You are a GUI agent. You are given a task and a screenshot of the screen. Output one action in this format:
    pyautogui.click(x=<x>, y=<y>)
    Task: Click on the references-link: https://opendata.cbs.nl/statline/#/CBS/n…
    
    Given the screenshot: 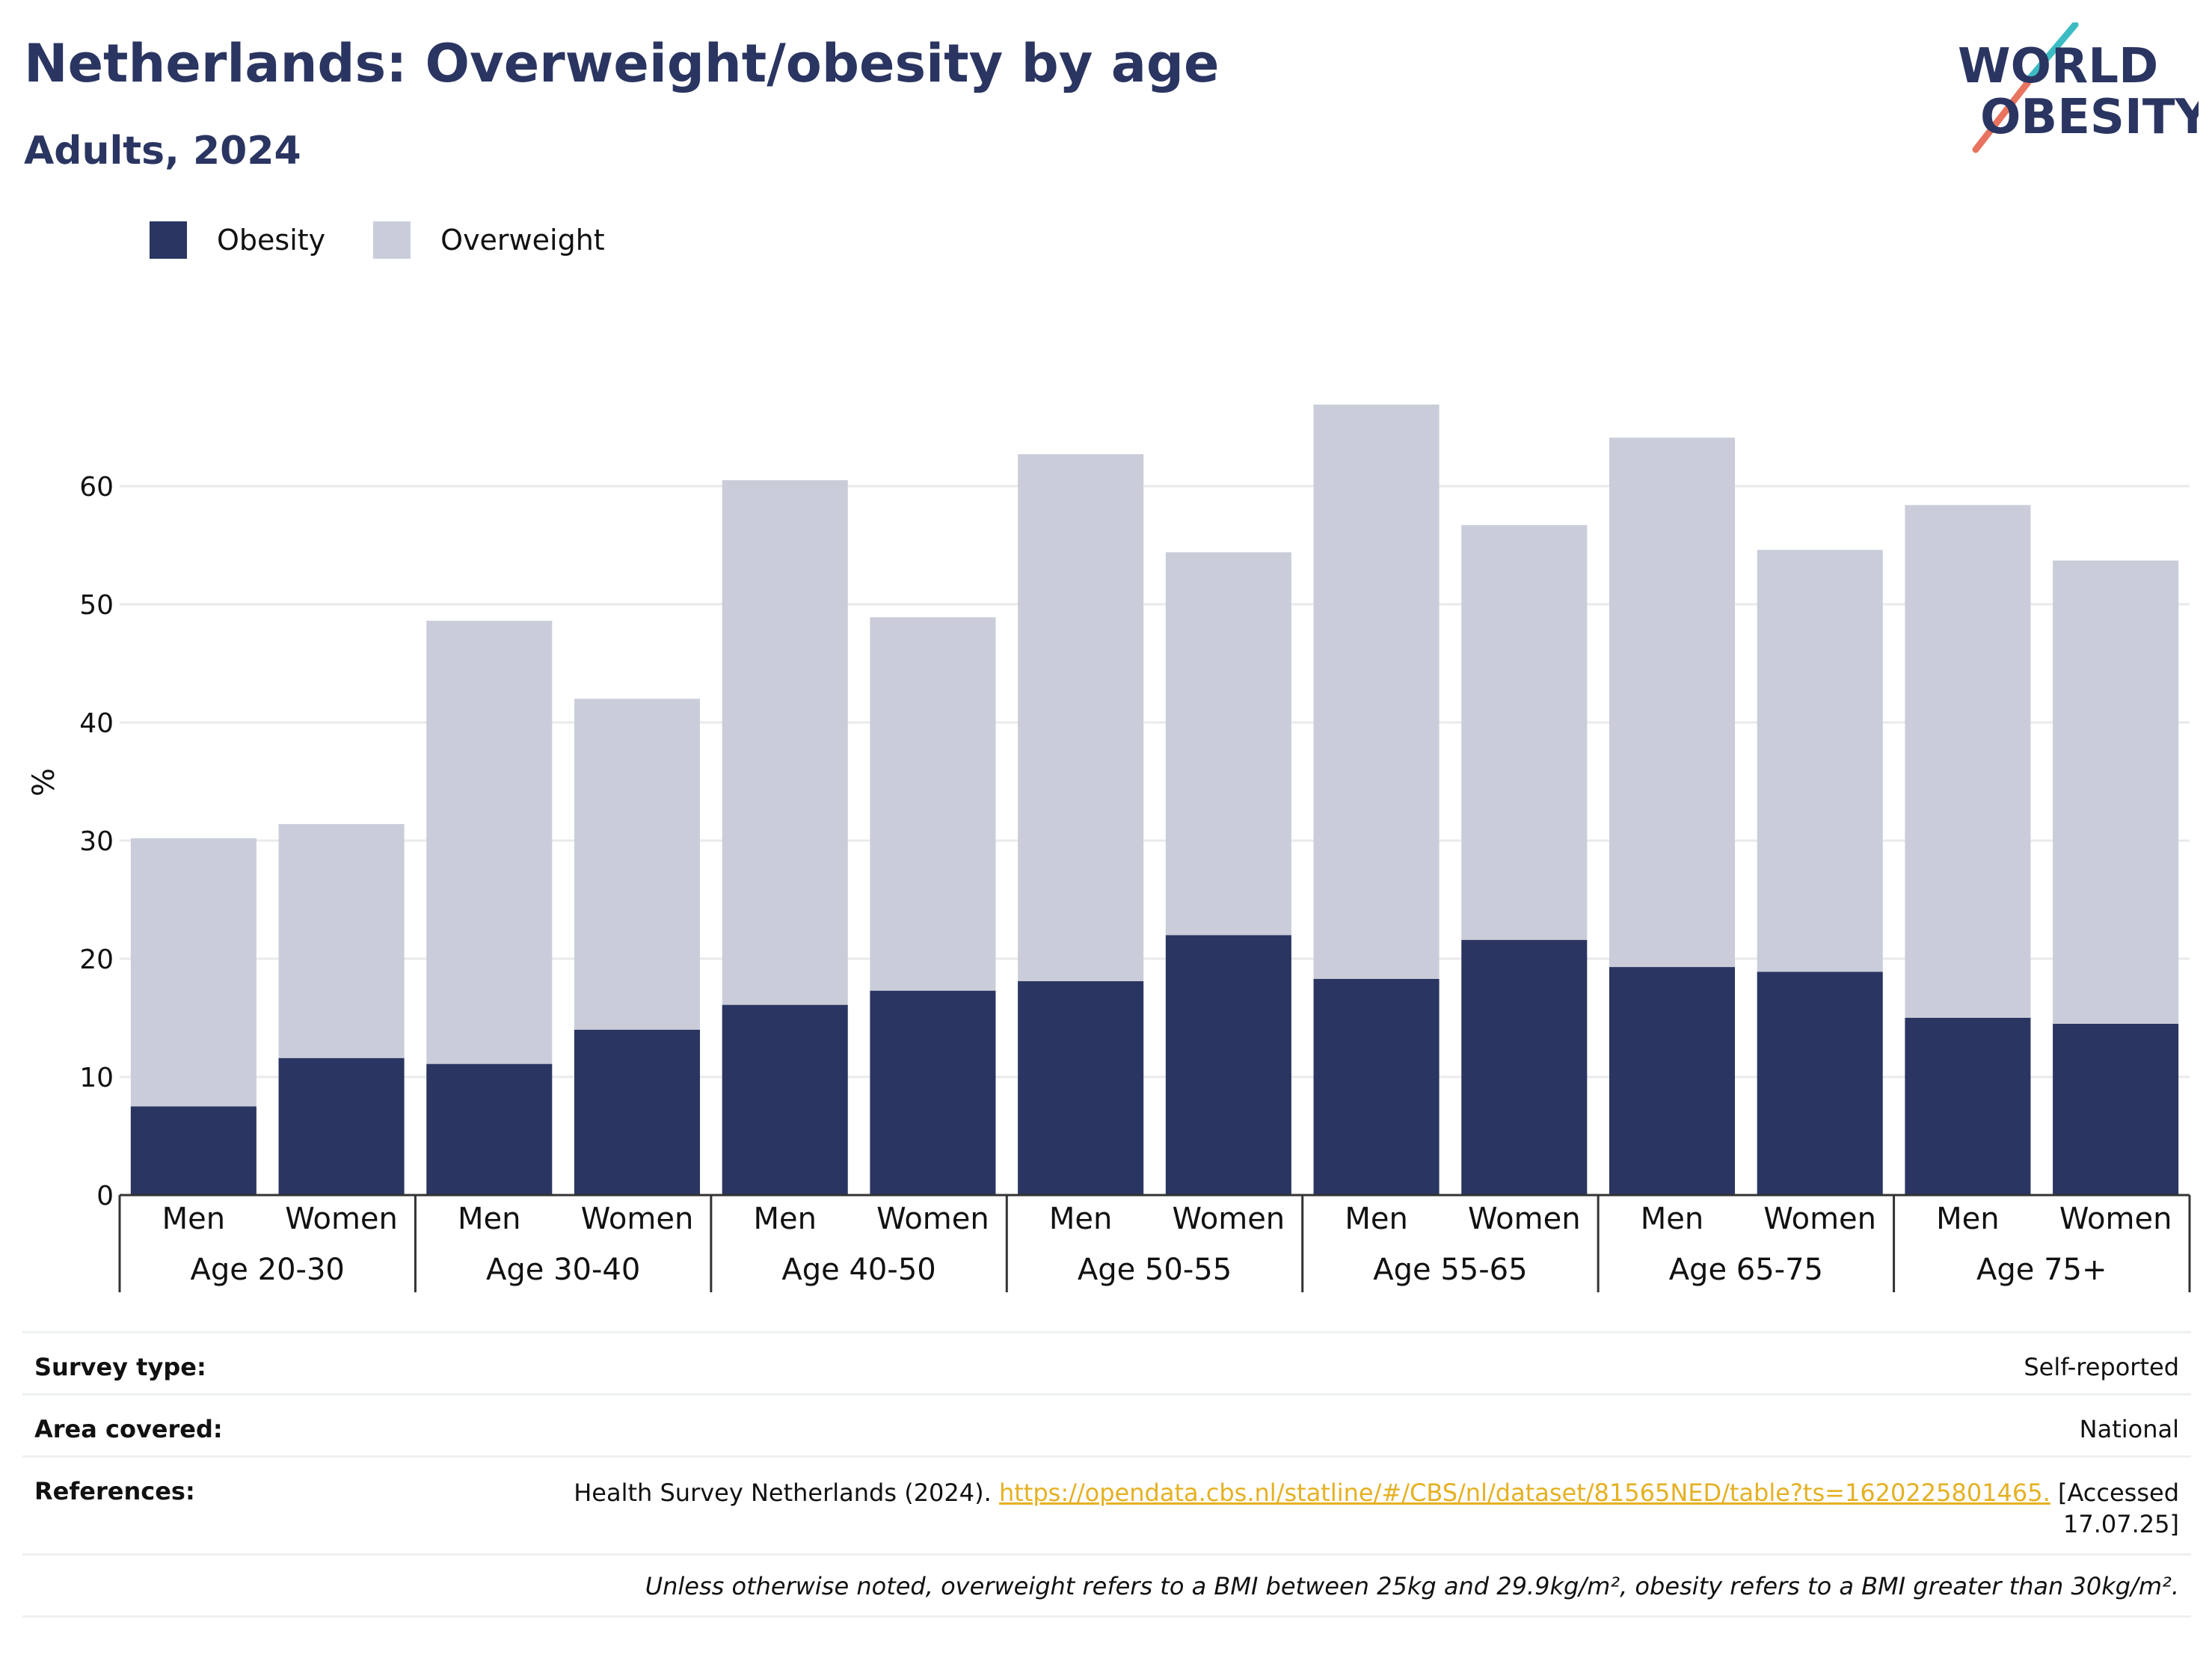 What is the action you would take?
    pyautogui.click(x=1524, y=1493)
    